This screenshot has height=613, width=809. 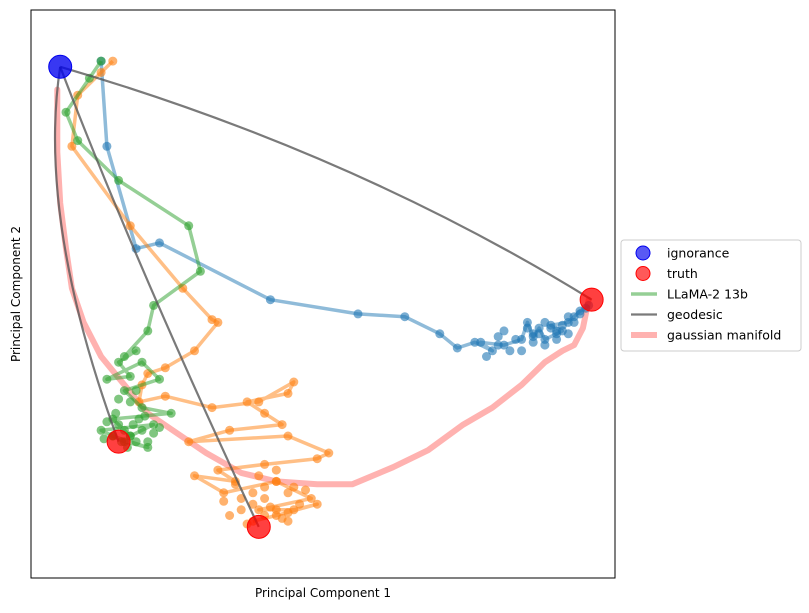 What do you see at coordinates (707, 294) in the screenshot?
I see `legend-label-2: LLaMA-2 13b` at bounding box center [707, 294].